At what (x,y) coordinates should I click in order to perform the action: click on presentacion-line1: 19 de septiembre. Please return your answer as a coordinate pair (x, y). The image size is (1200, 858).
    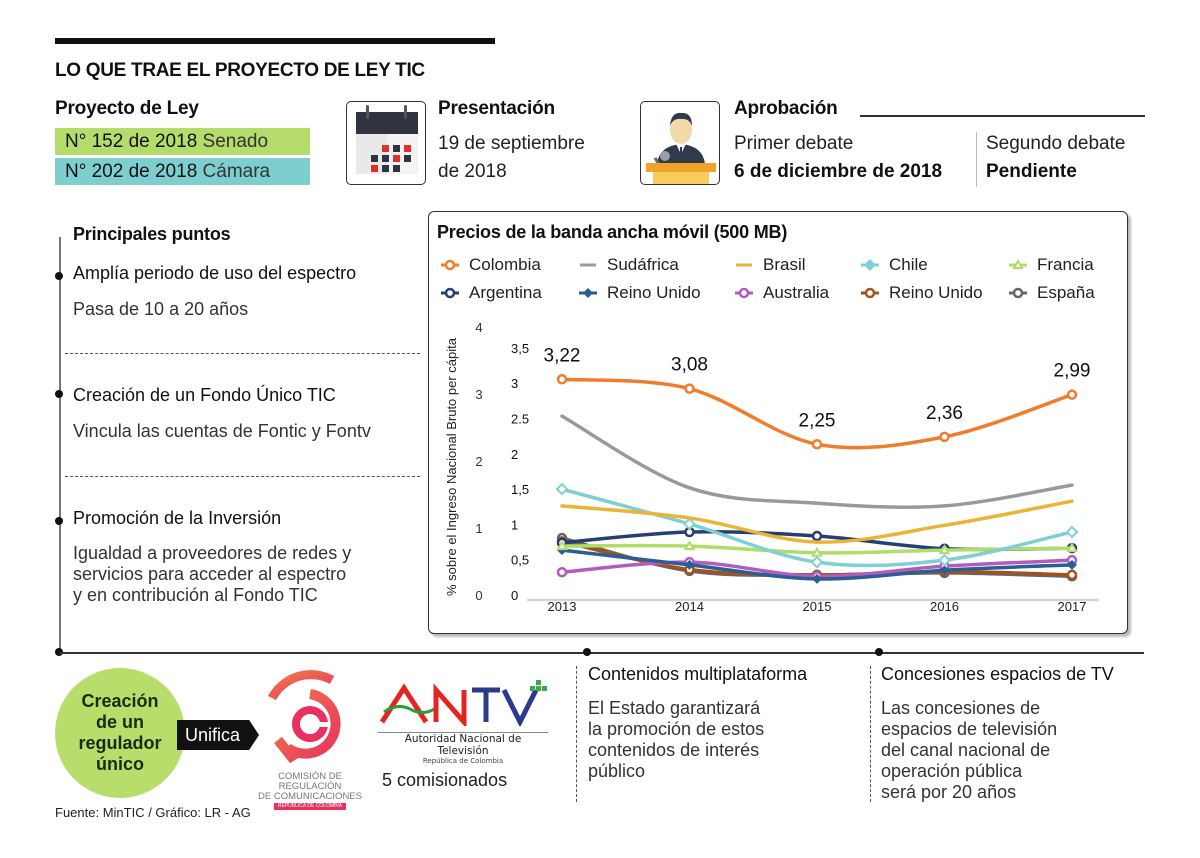
    Looking at the image, I should click on (511, 143).